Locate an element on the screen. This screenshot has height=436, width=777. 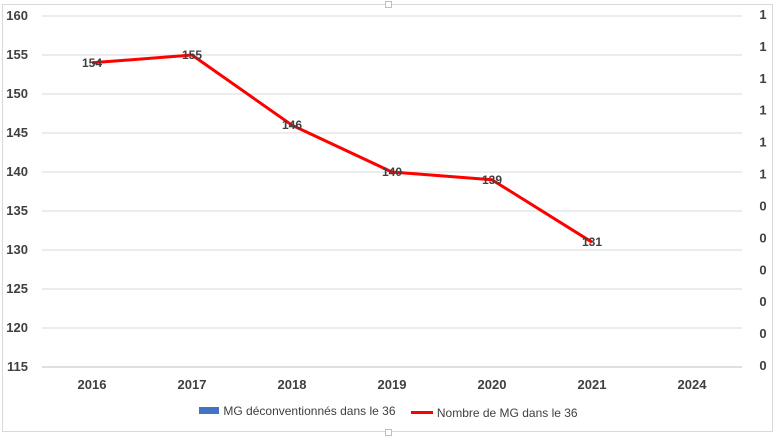
x-tick-label: 2018 is located at coordinates (292, 384).